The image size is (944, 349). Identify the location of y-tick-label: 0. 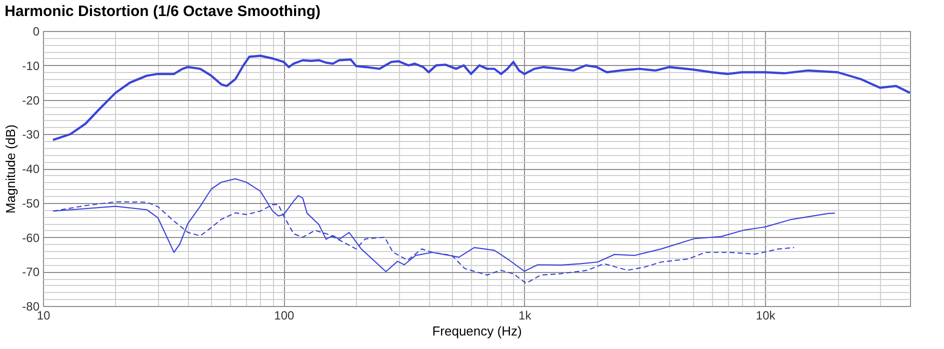
(36, 31).